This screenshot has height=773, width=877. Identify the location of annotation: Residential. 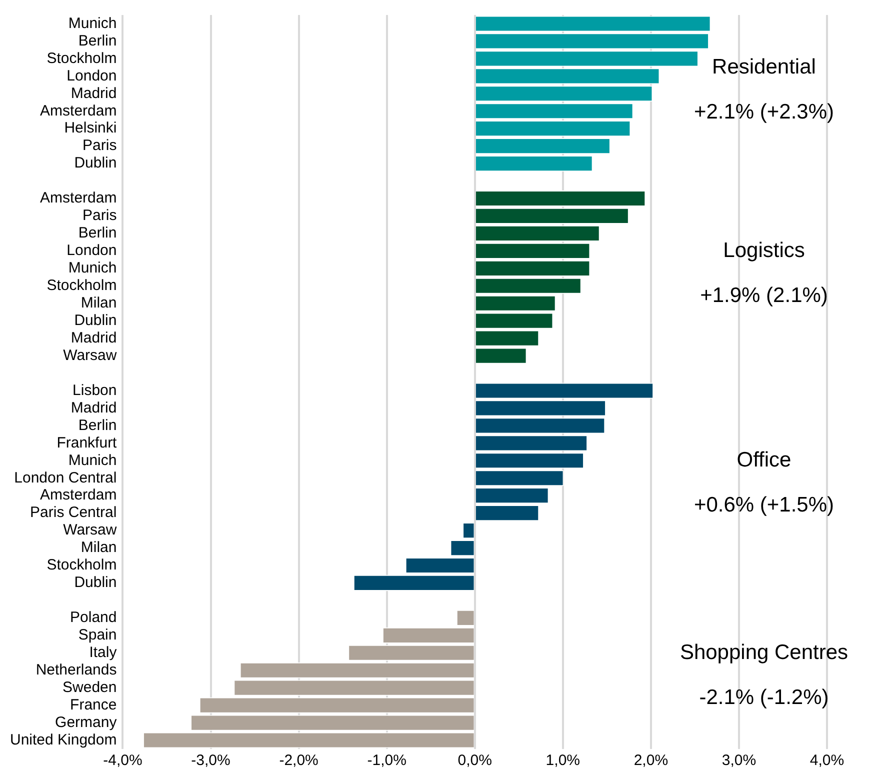
(764, 66).